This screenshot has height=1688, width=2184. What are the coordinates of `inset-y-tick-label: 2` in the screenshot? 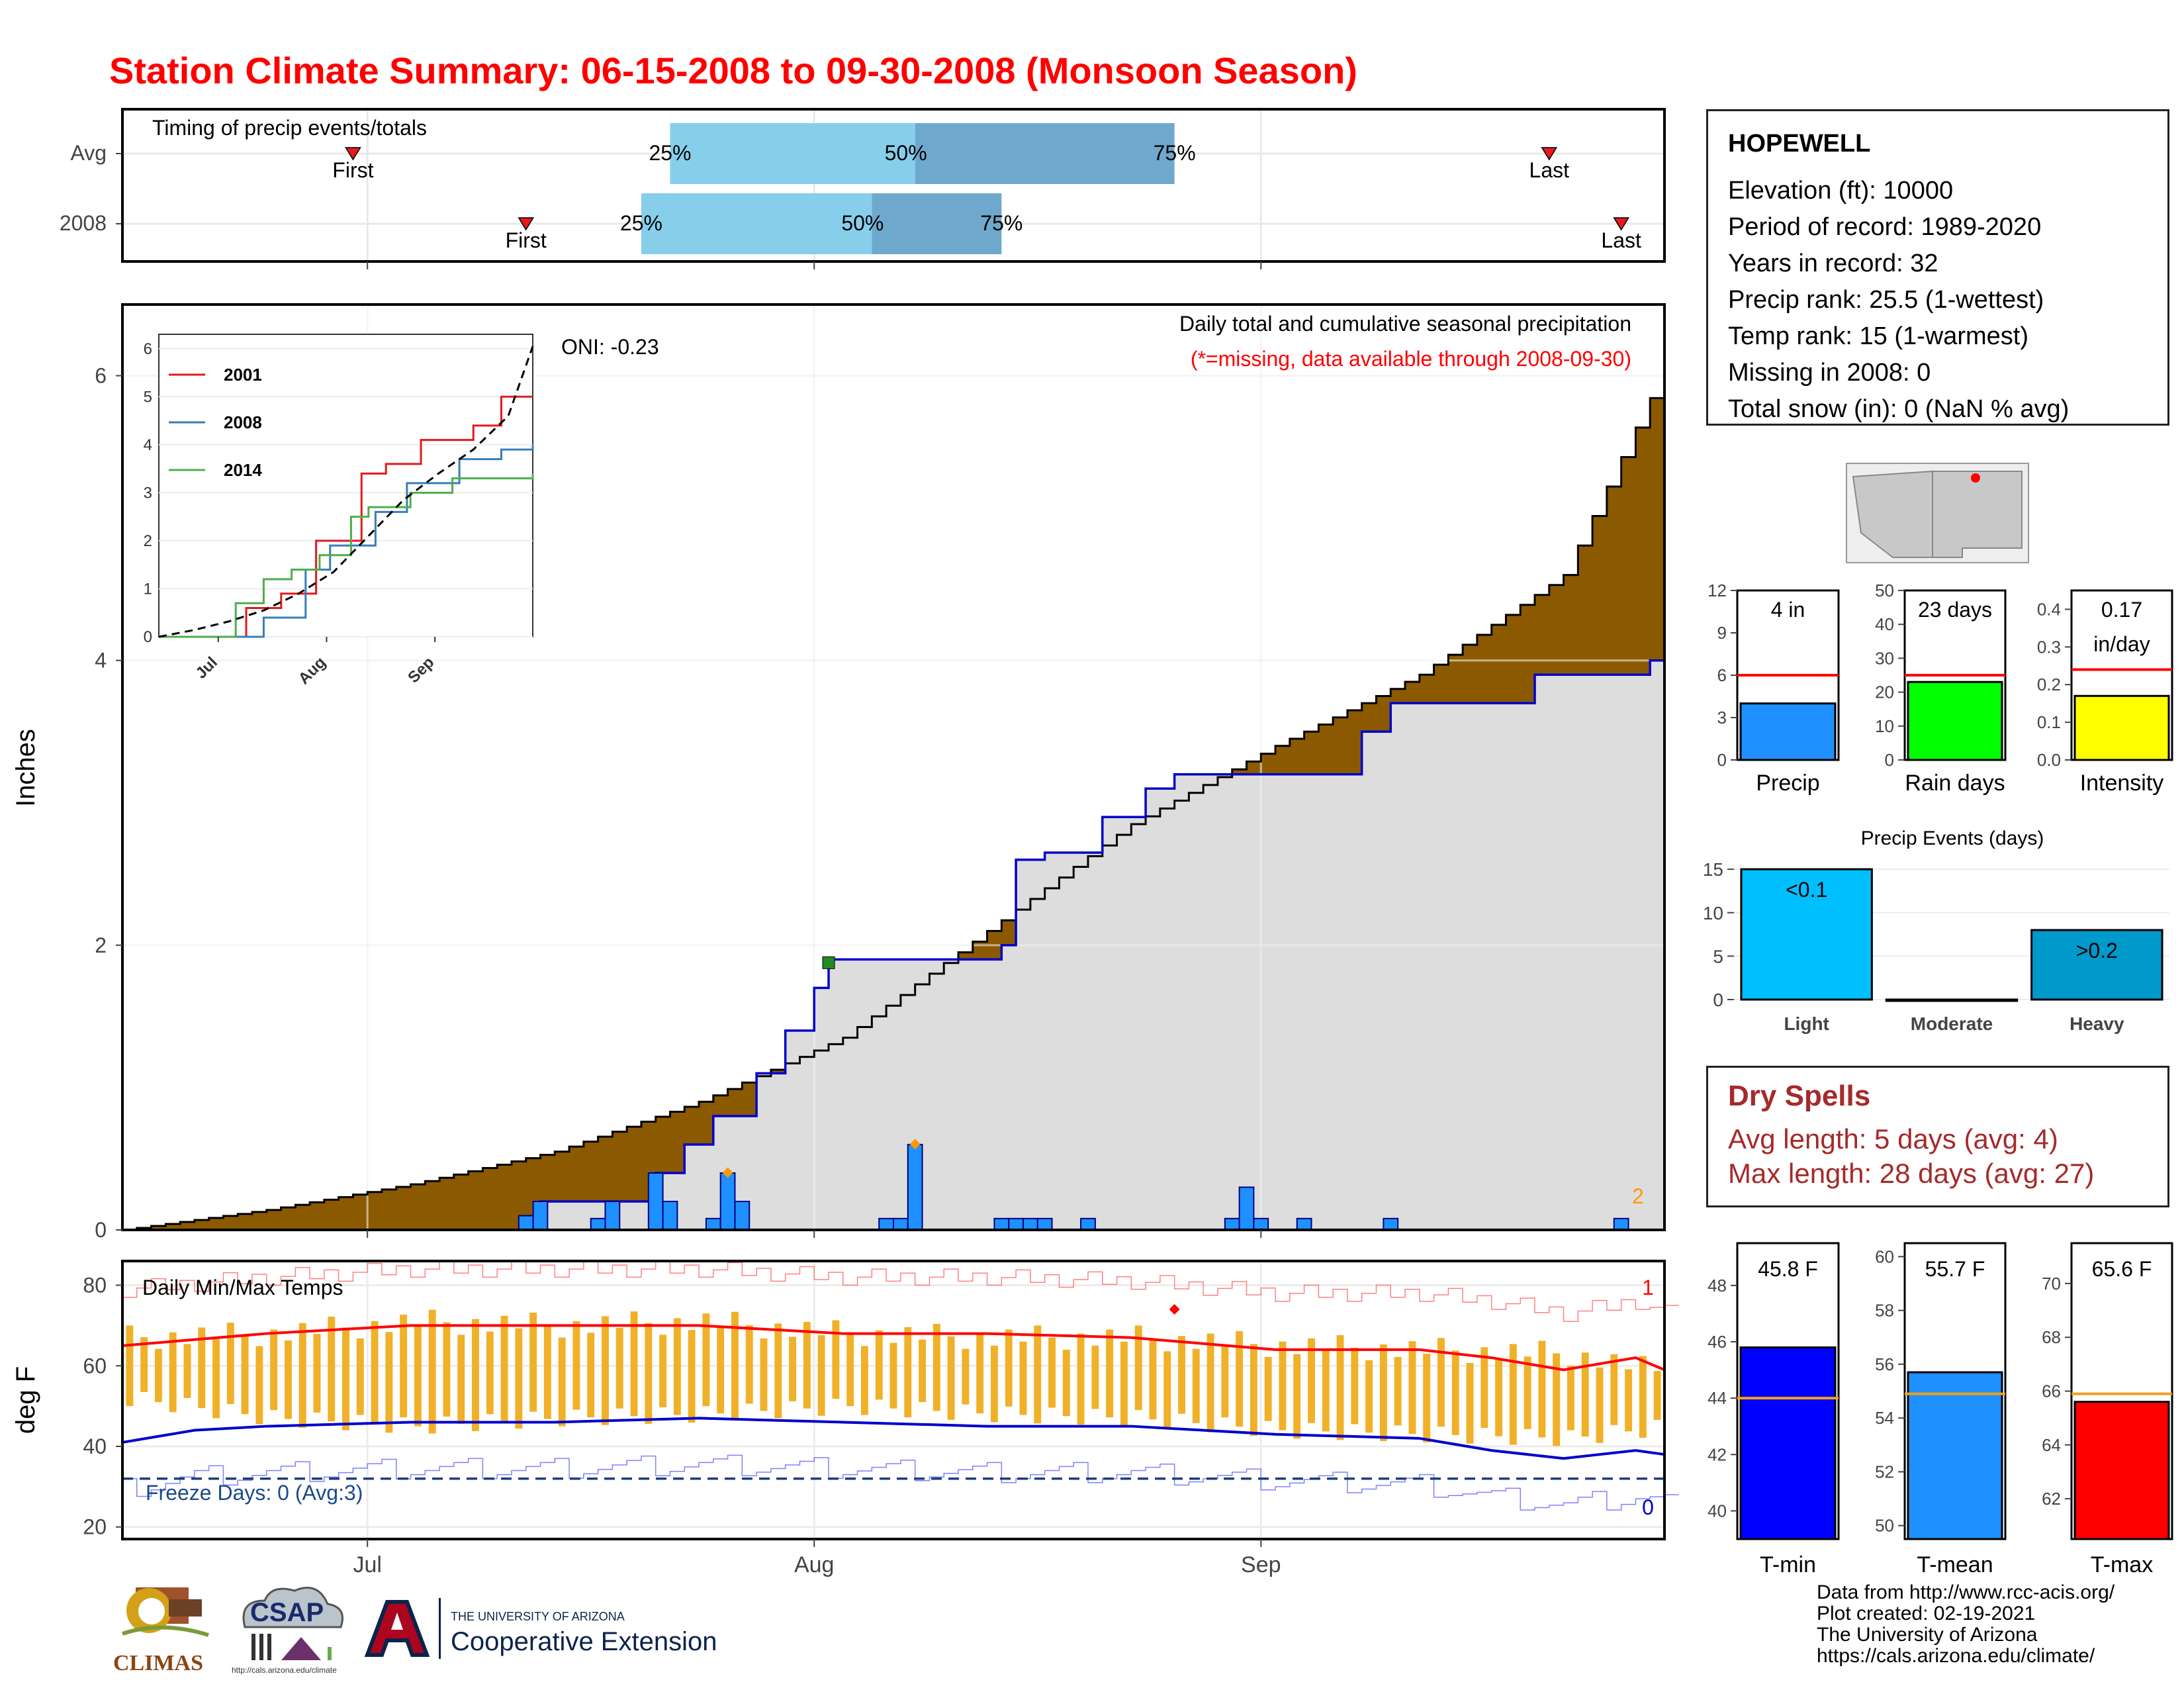 It's located at (148, 541).